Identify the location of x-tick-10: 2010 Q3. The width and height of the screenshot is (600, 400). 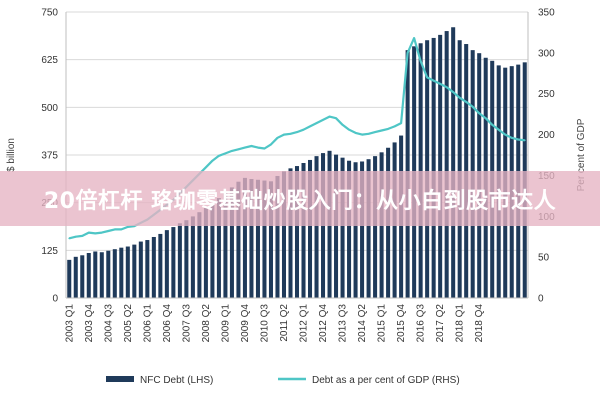
(265, 323).